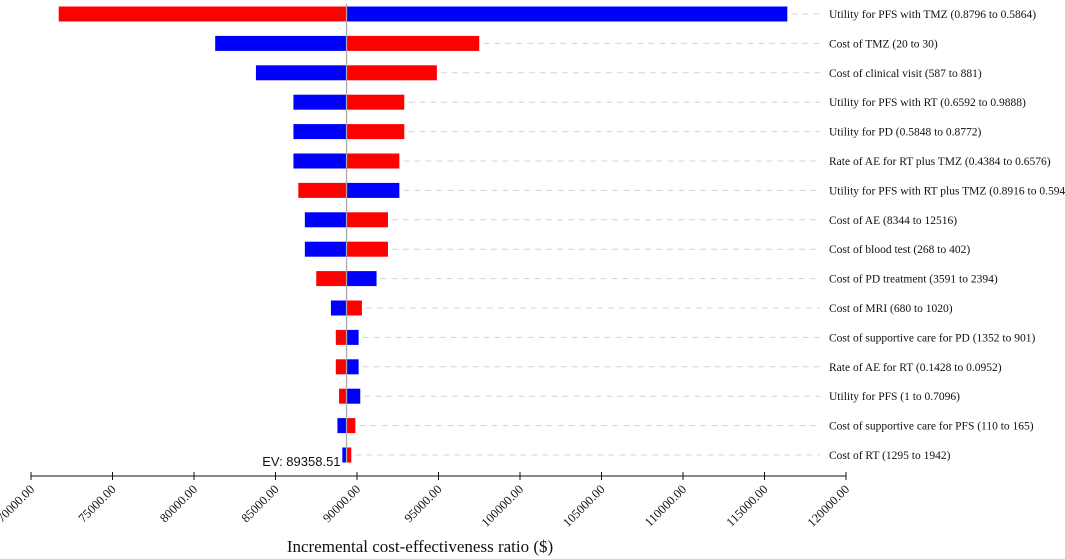  What do you see at coordinates (301, 461) in the screenshot?
I see `expected-value-label: EV: 89358.51` at bounding box center [301, 461].